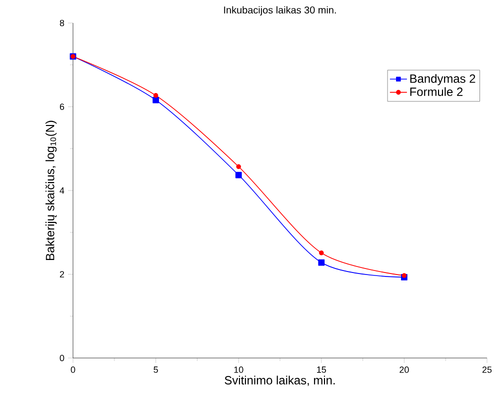 This screenshot has height=402, width=496. What do you see at coordinates (487, 369) in the screenshot?
I see `x-tick-label: 25` at bounding box center [487, 369].